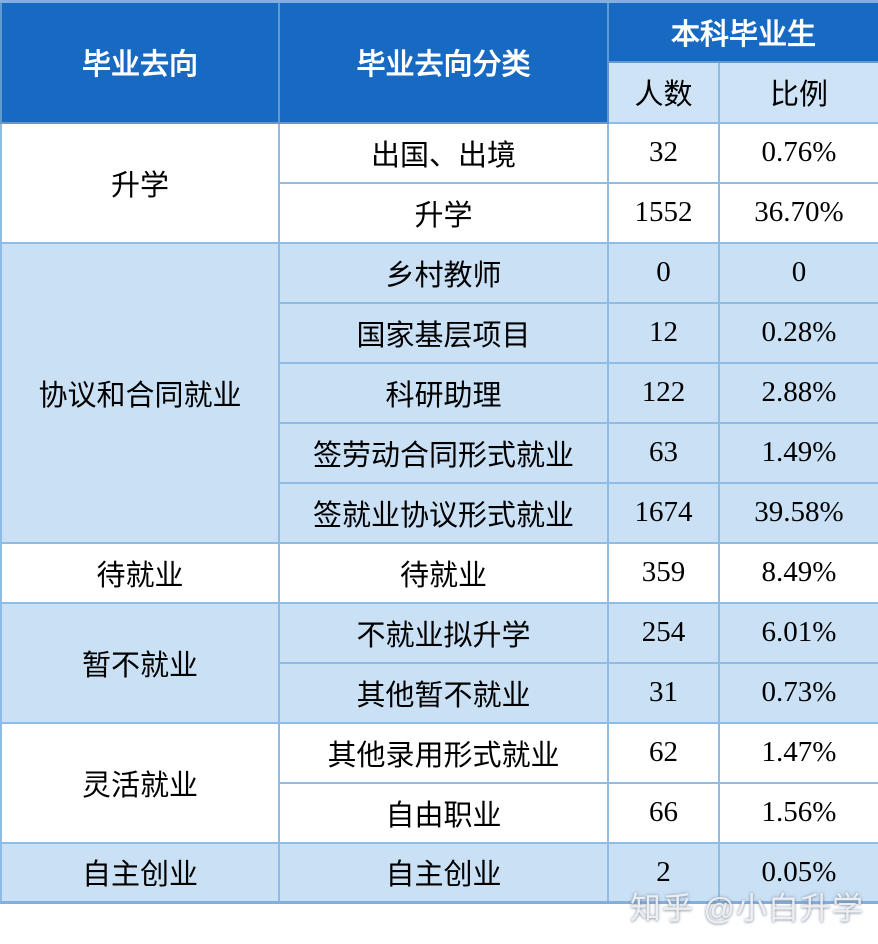  Describe the element at coordinates (443, 332) in the screenshot. I see `category-cell: 国家基层项目` at that location.